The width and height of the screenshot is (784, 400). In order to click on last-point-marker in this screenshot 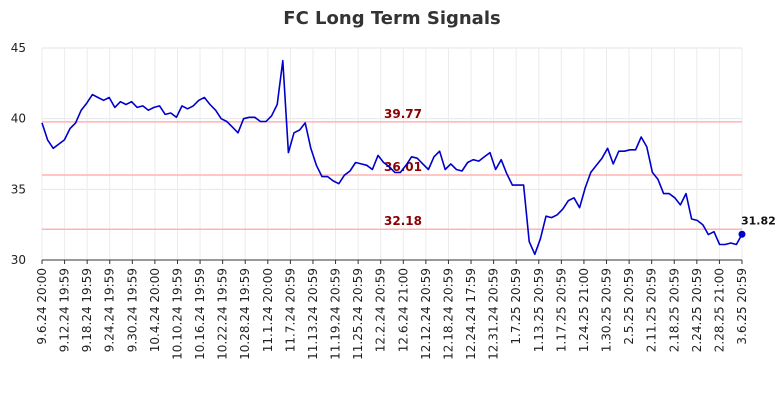, I will do `click(742, 234)`.